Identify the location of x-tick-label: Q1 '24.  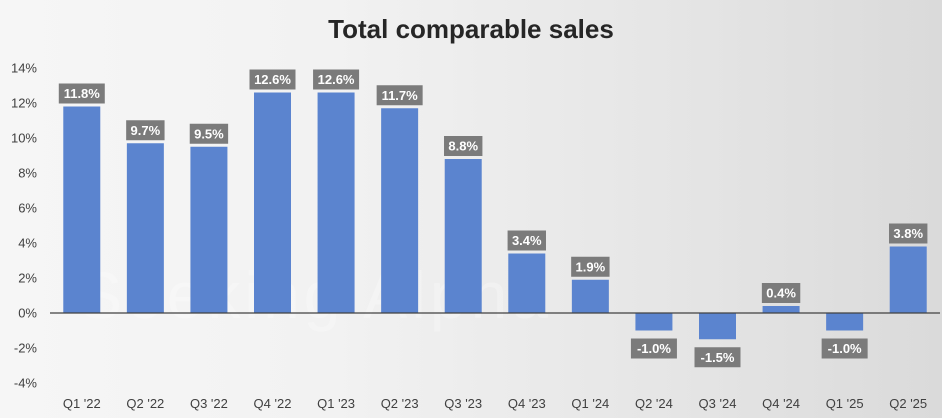
(590, 403).